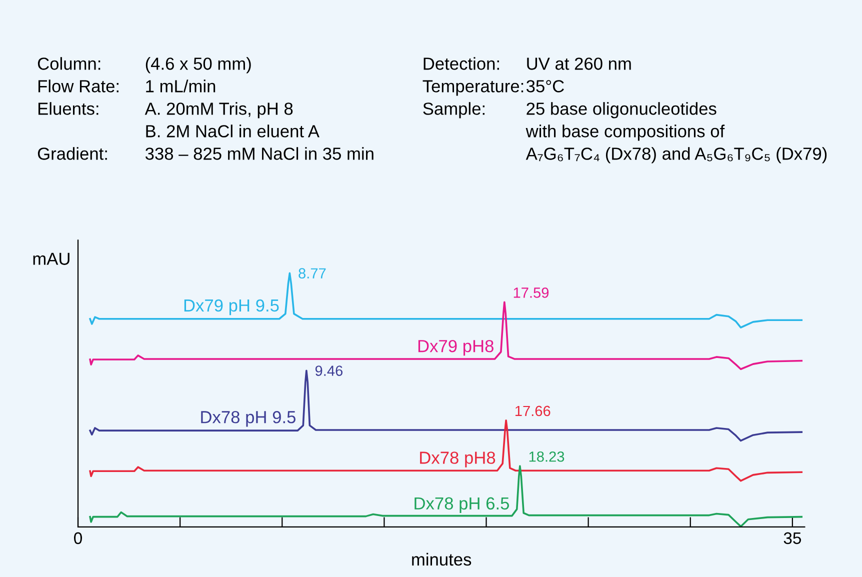 This screenshot has width=862, height=577. Describe the element at coordinates (72, 153) in the screenshot. I see `text: Gradient:` at that location.